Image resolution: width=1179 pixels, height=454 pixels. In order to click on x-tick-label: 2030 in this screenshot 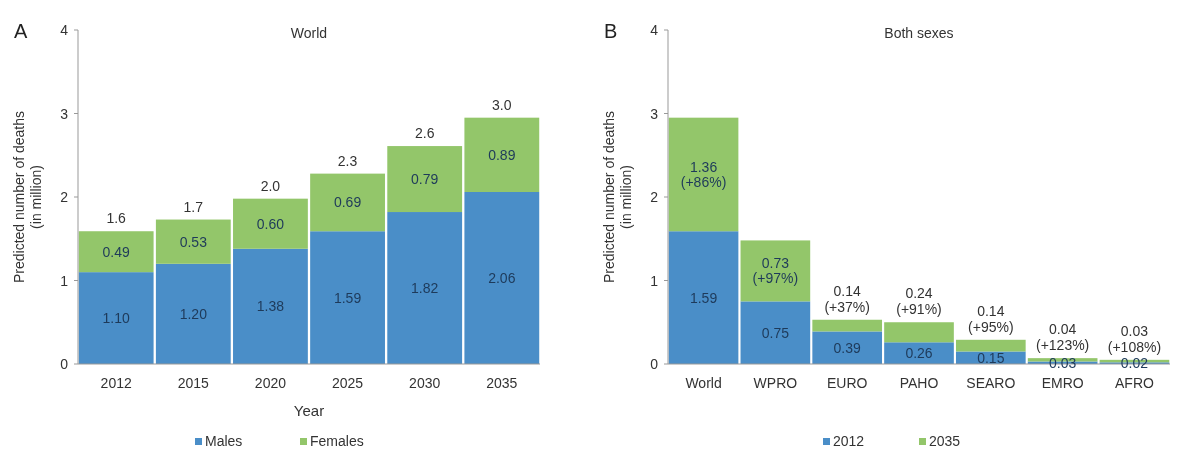, I will do `click(425, 383)`.